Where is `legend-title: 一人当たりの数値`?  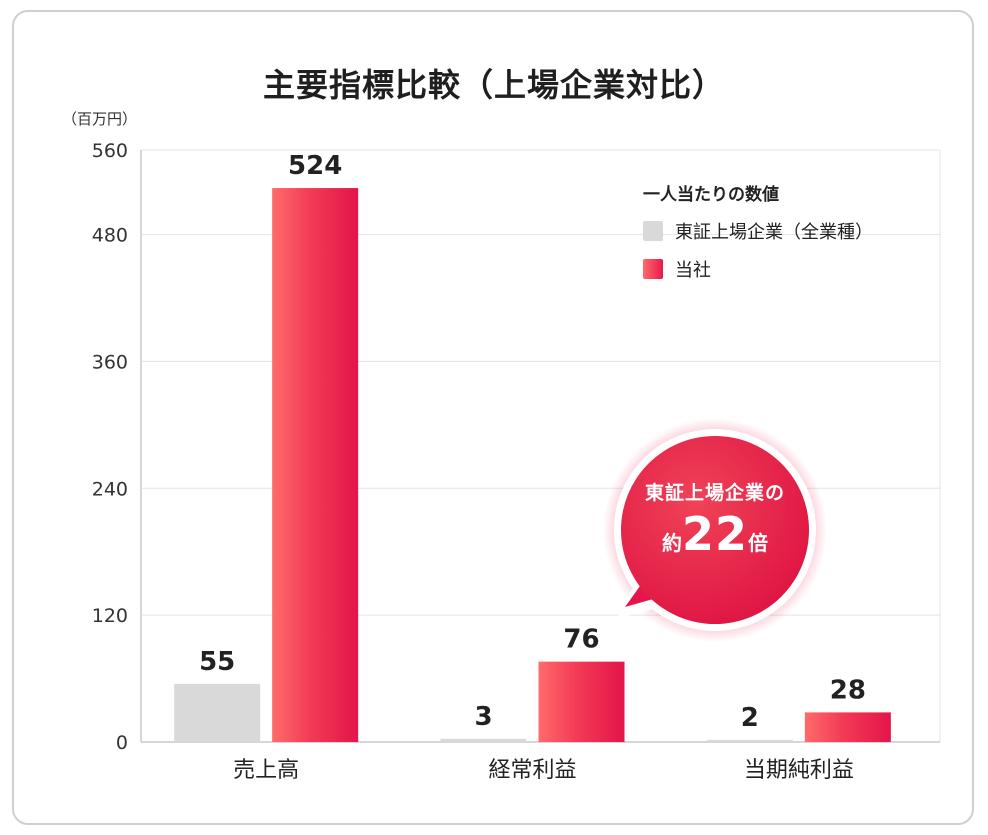
legend-title: 一人当たりの数値 is located at coordinates (711, 195).